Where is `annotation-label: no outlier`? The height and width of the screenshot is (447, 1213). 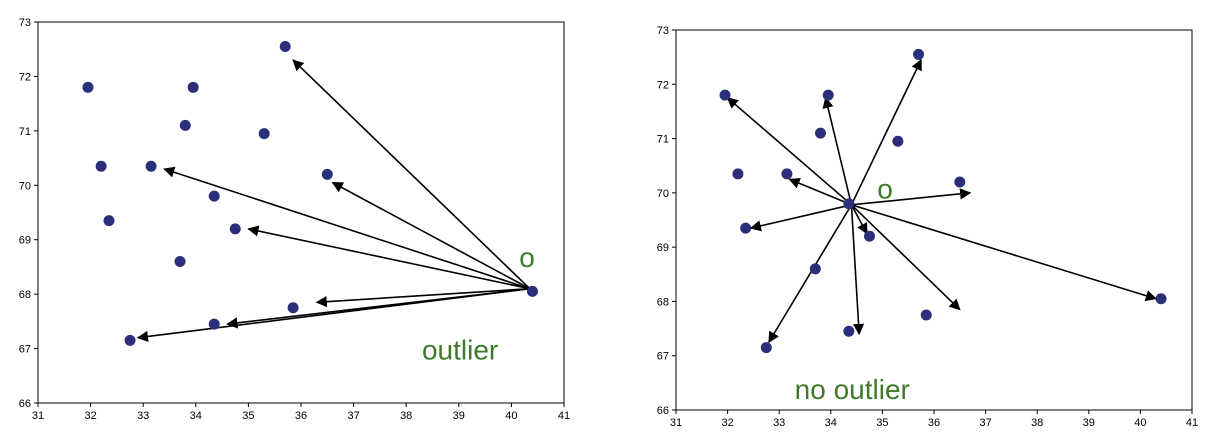 annotation-label: no outlier is located at coordinates (852, 389).